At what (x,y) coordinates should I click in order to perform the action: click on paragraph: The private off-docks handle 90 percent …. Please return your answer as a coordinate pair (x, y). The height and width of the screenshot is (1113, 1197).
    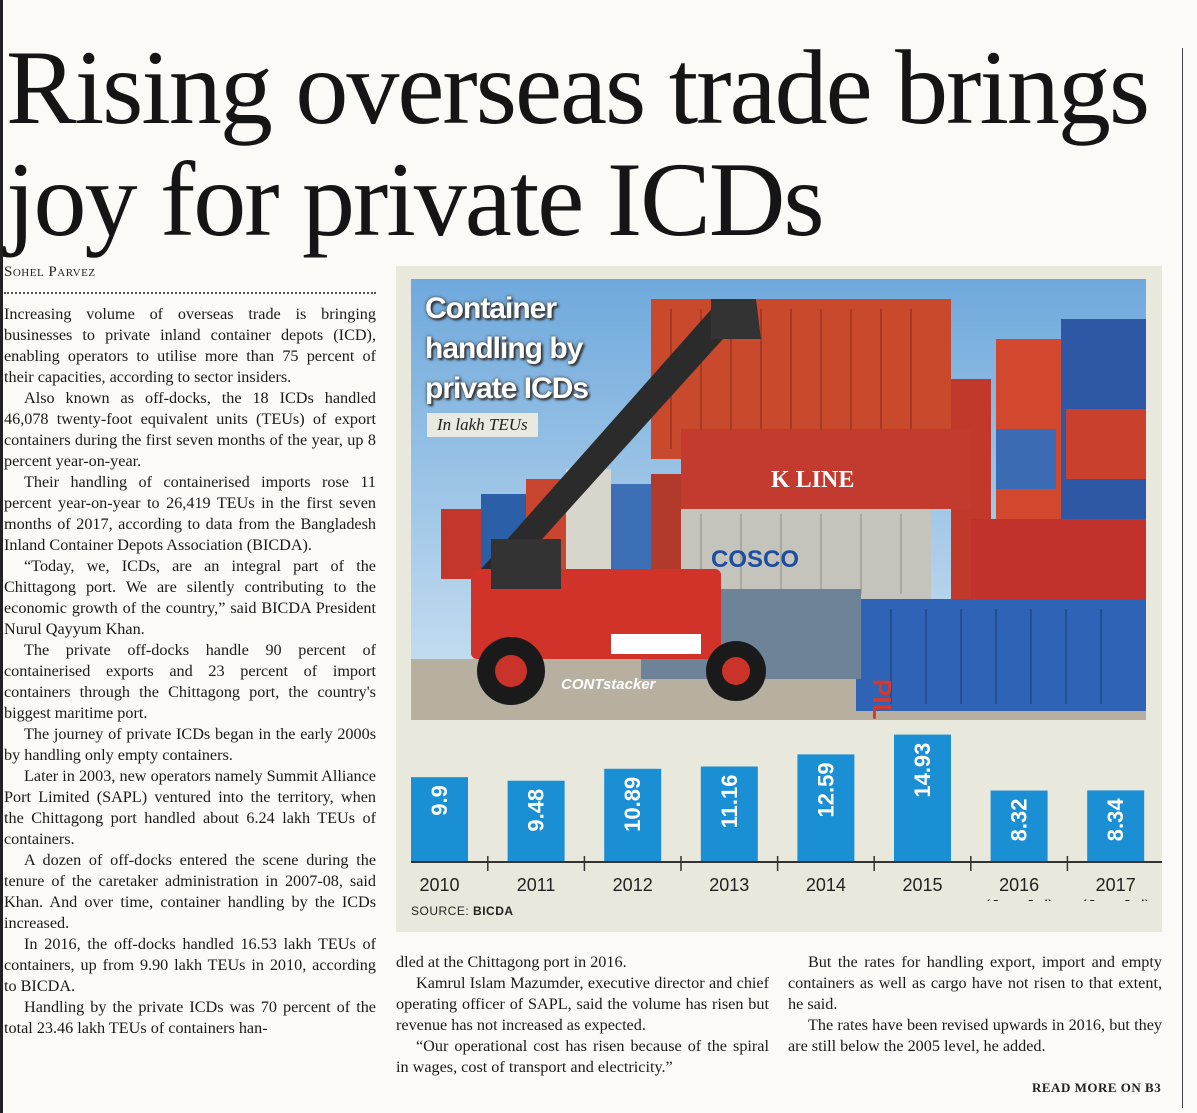
    Looking at the image, I should click on (190, 681).